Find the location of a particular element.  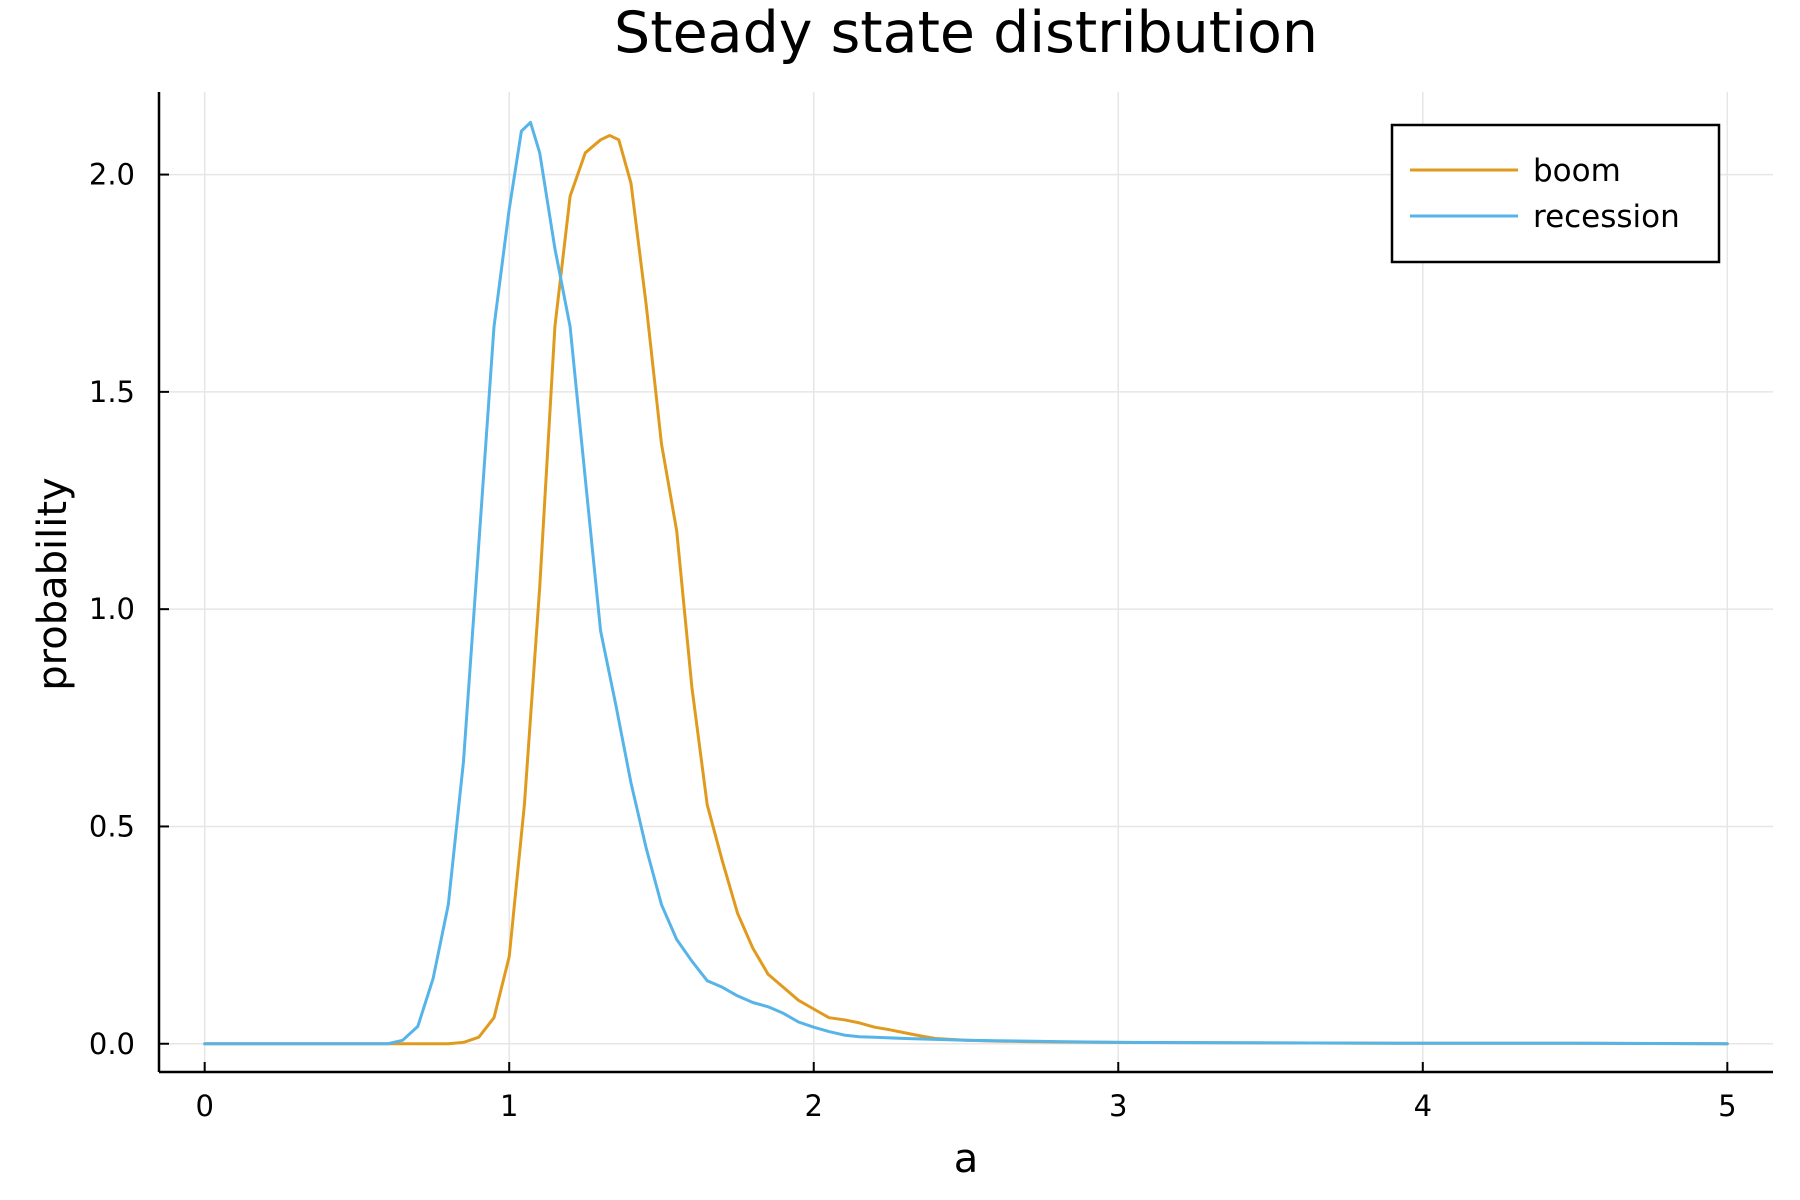

y-tick-label: 1.0 is located at coordinates (112, 609).